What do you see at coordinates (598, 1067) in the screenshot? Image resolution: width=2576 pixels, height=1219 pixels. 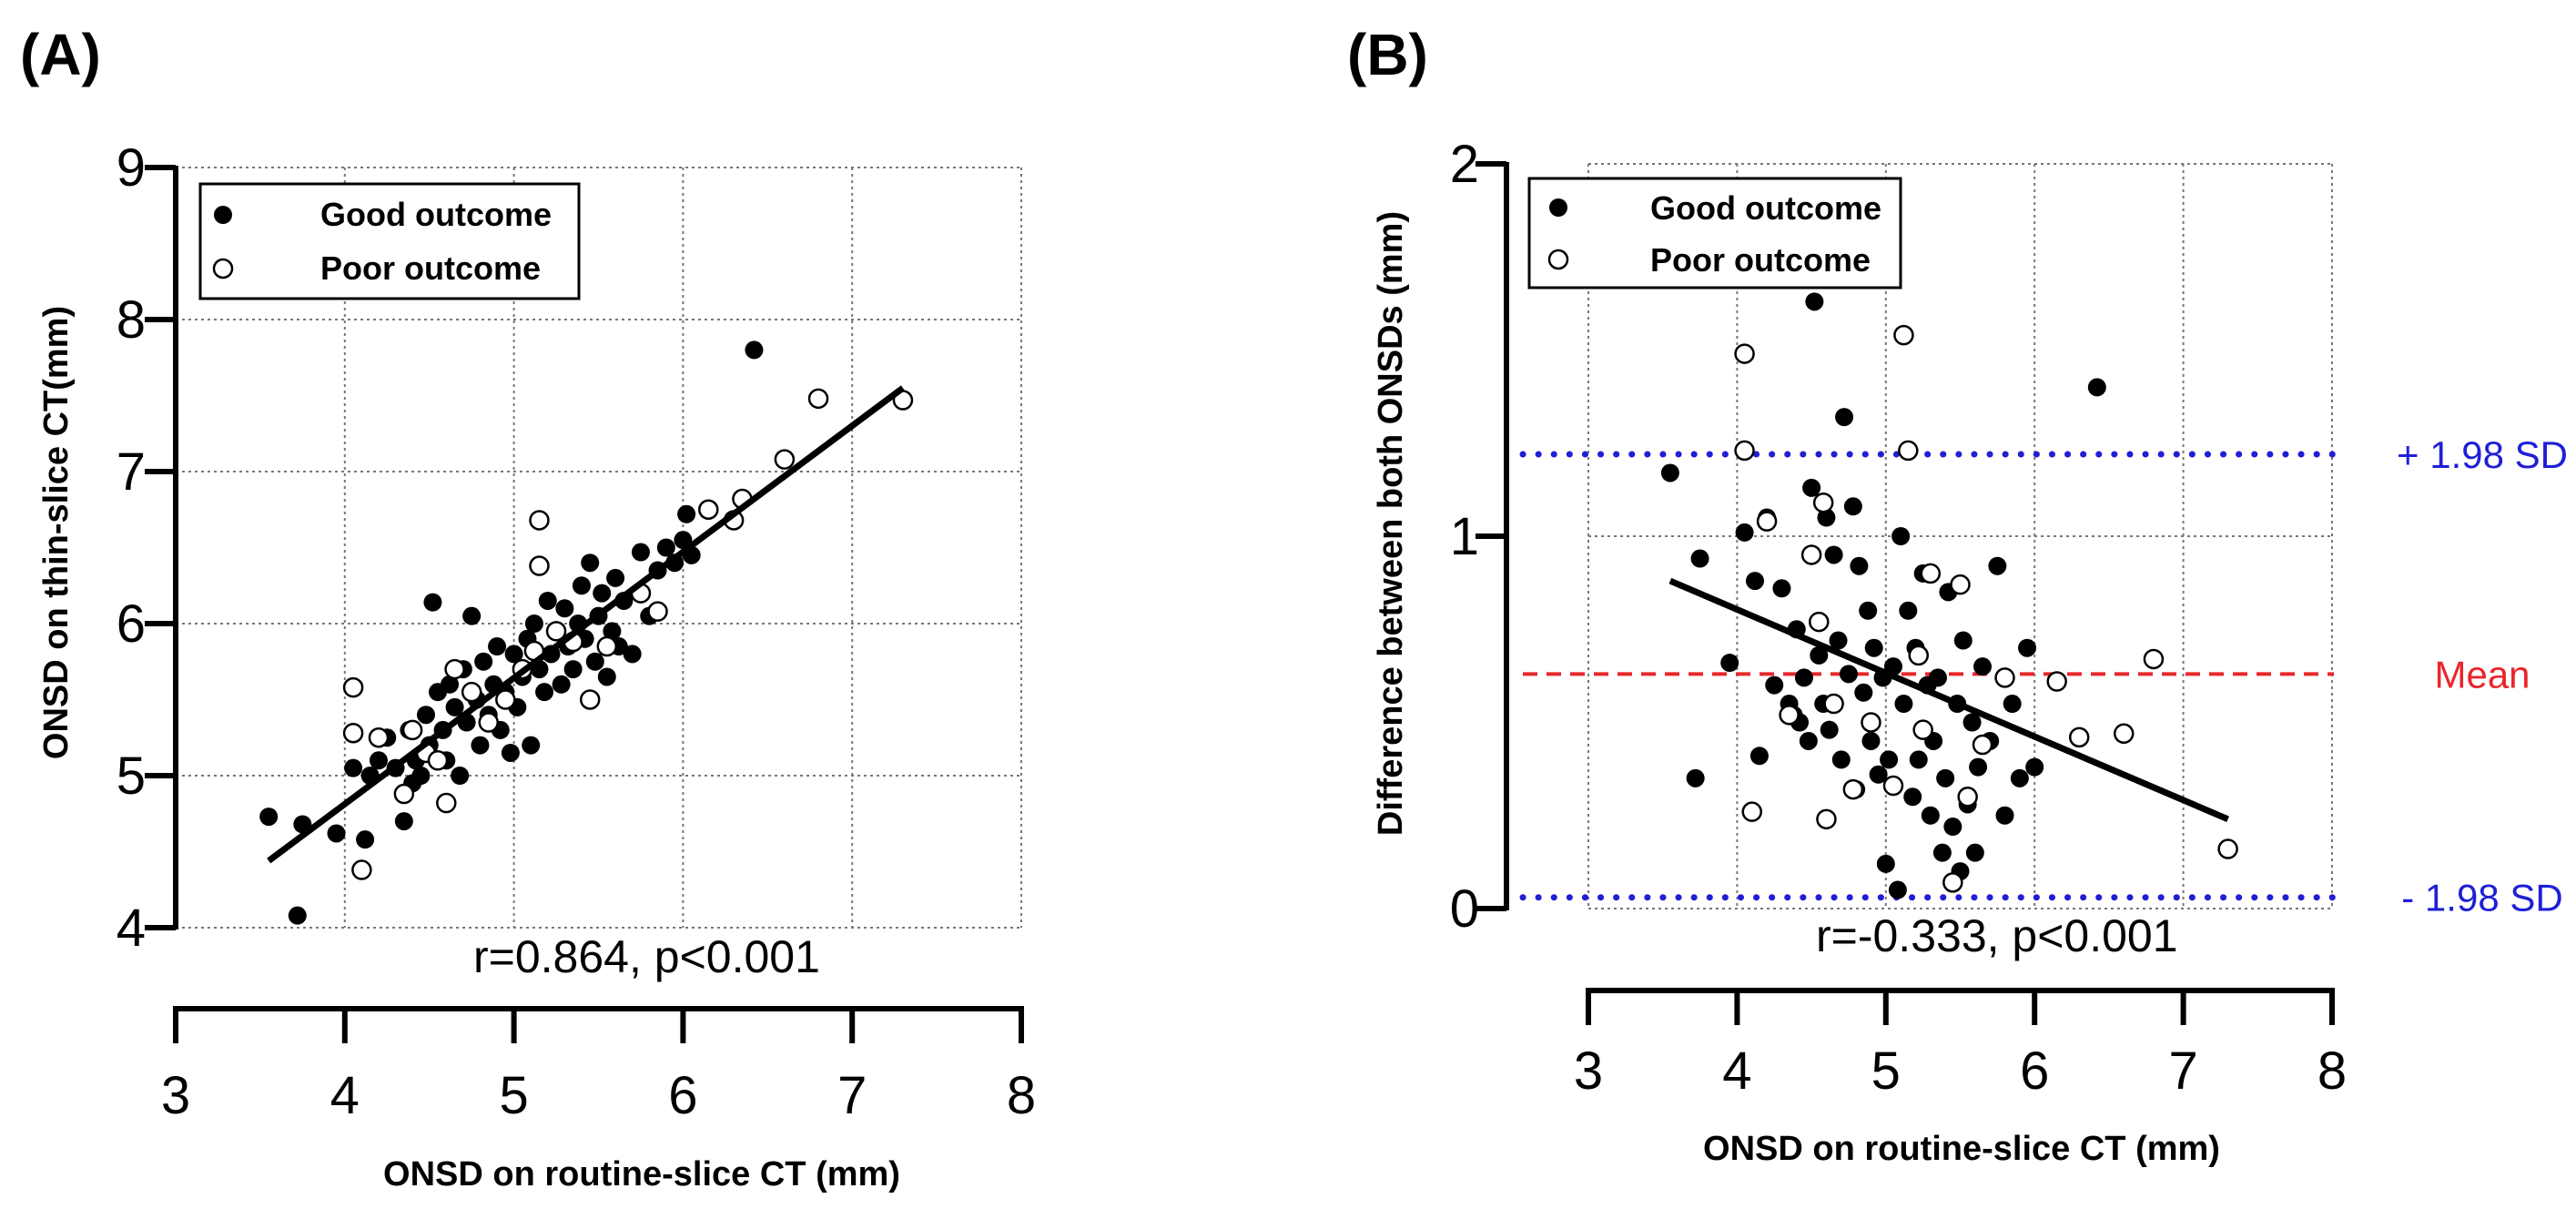 I see `panel-a-x-ticks: 3 4 5 6 7 8` at bounding box center [598, 1067].